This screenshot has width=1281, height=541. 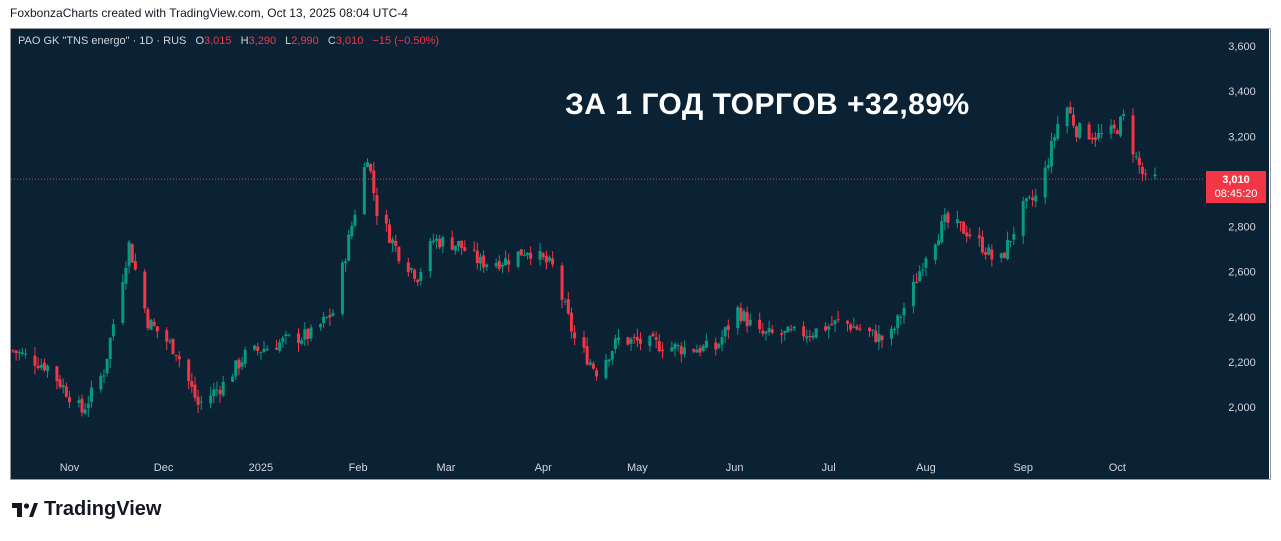 What do you see at coordinates (1236, 180) in the screenshot?
I see `last-price-value: 3,010` at bounding box center [1236, 180].